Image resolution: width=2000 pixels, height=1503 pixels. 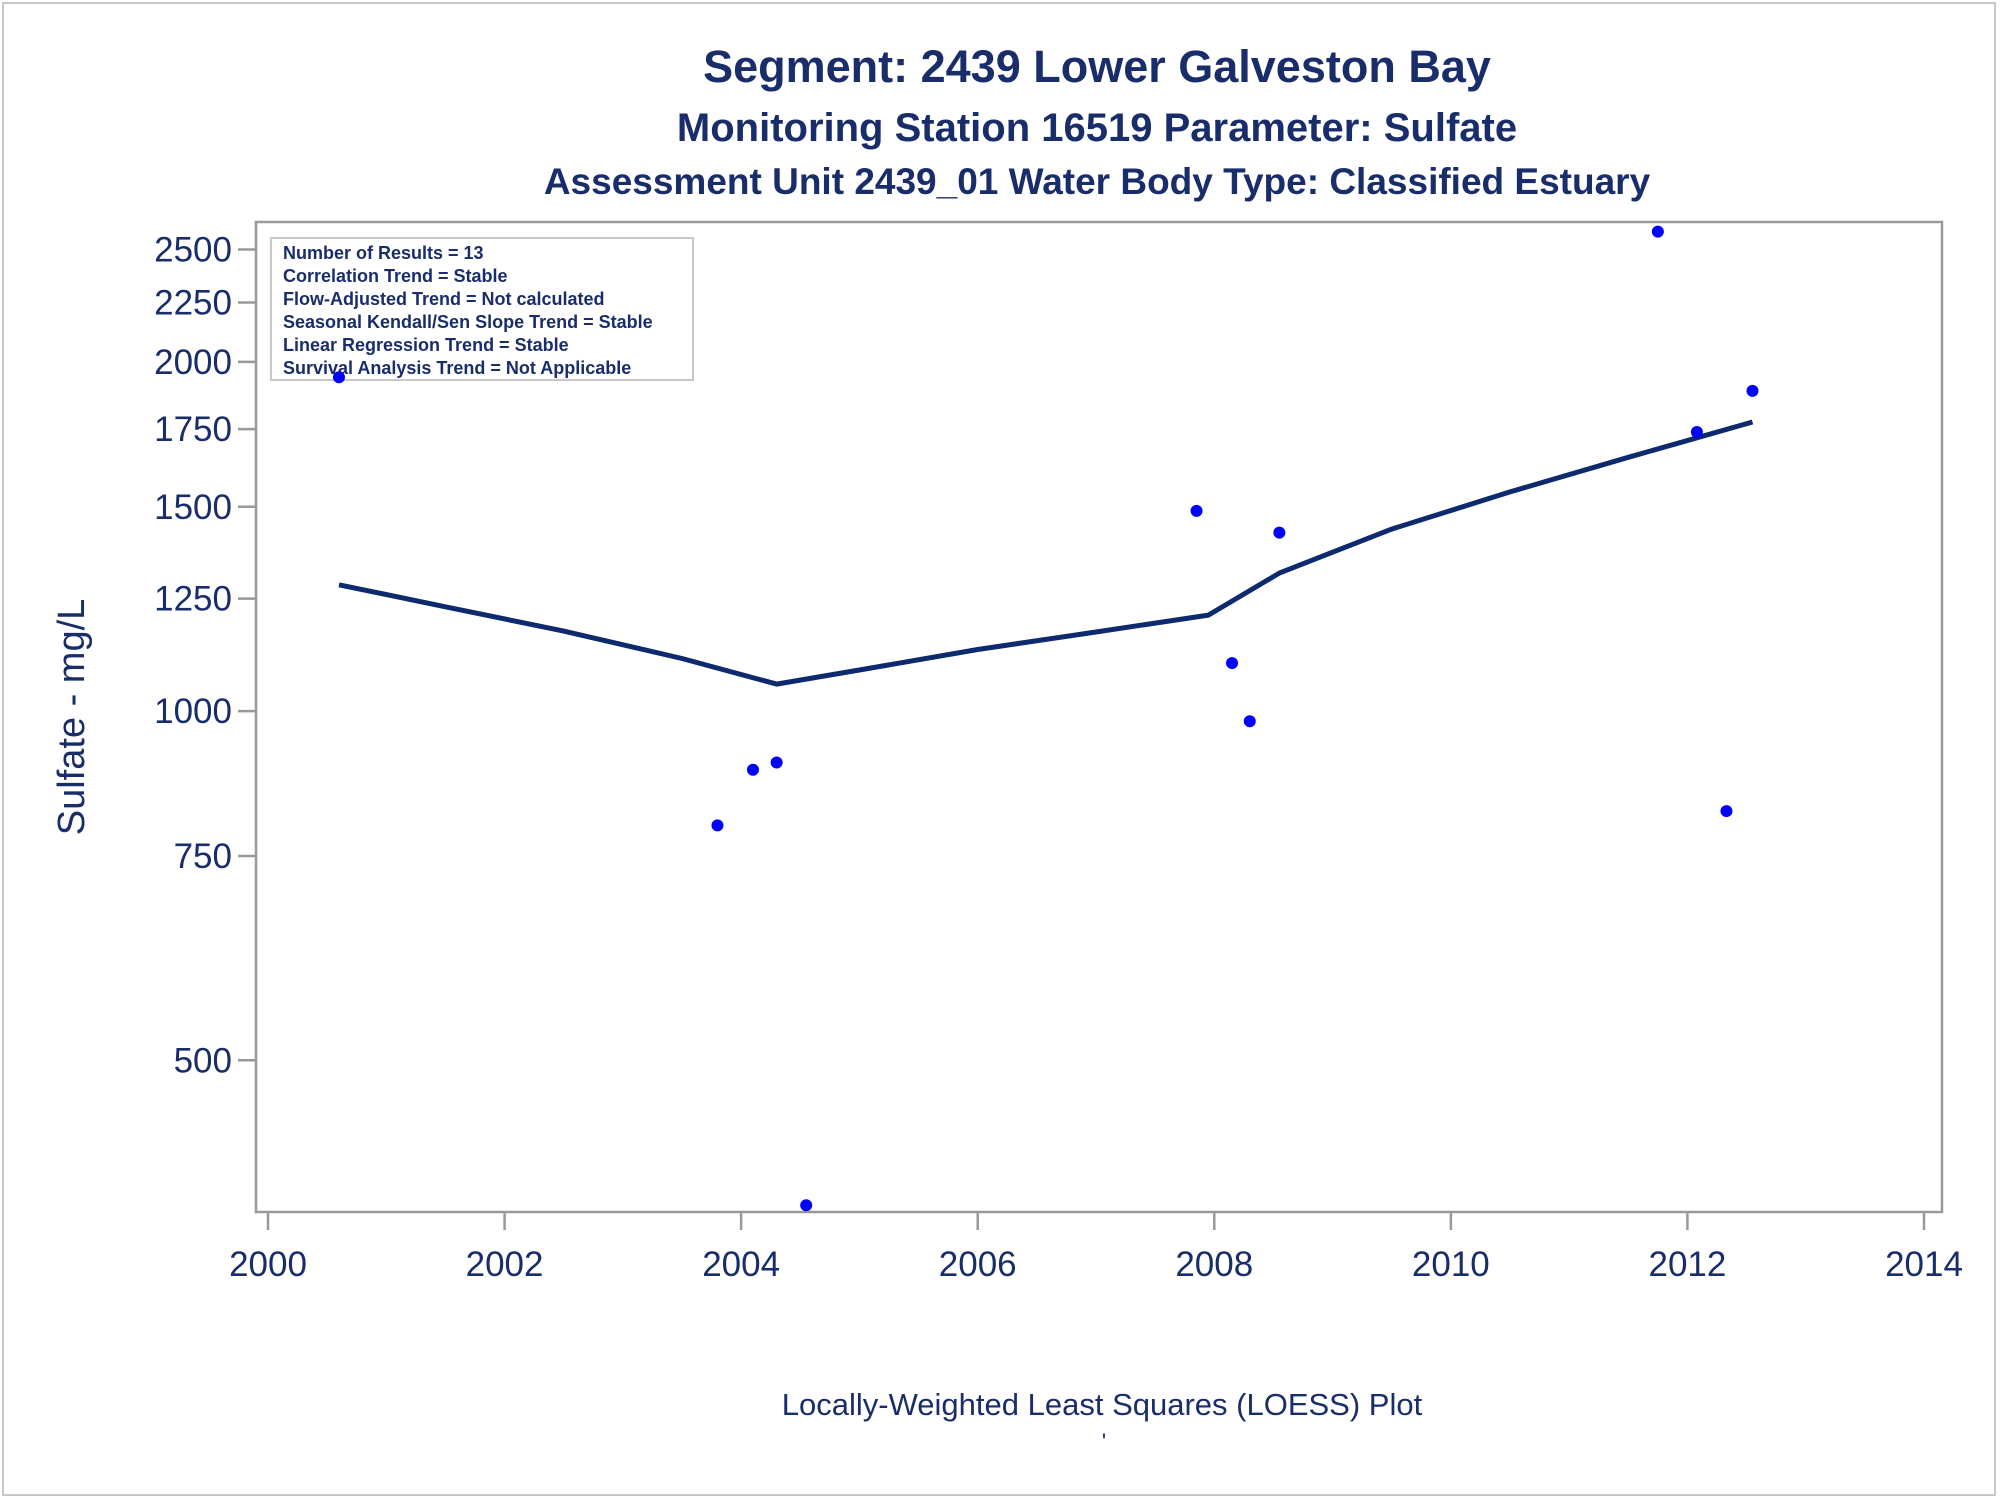 What do you see at coordinates (1104, 1441) in the screenshot?
I see `footnote-mark: '` at bounding box center [1104, 1441].